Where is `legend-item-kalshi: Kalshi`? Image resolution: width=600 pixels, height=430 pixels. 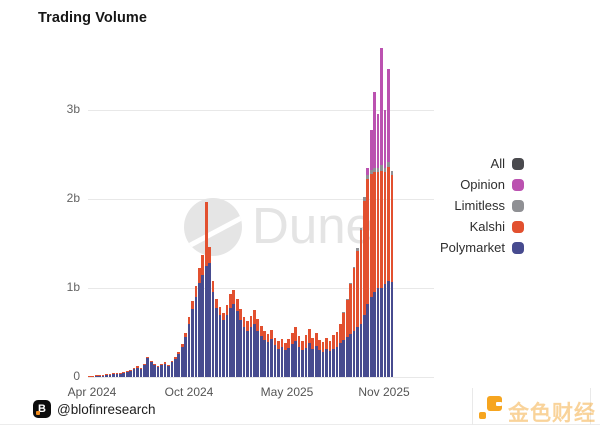
legend-item-kalshi: Kalshi is located at coordinates (482, 226).